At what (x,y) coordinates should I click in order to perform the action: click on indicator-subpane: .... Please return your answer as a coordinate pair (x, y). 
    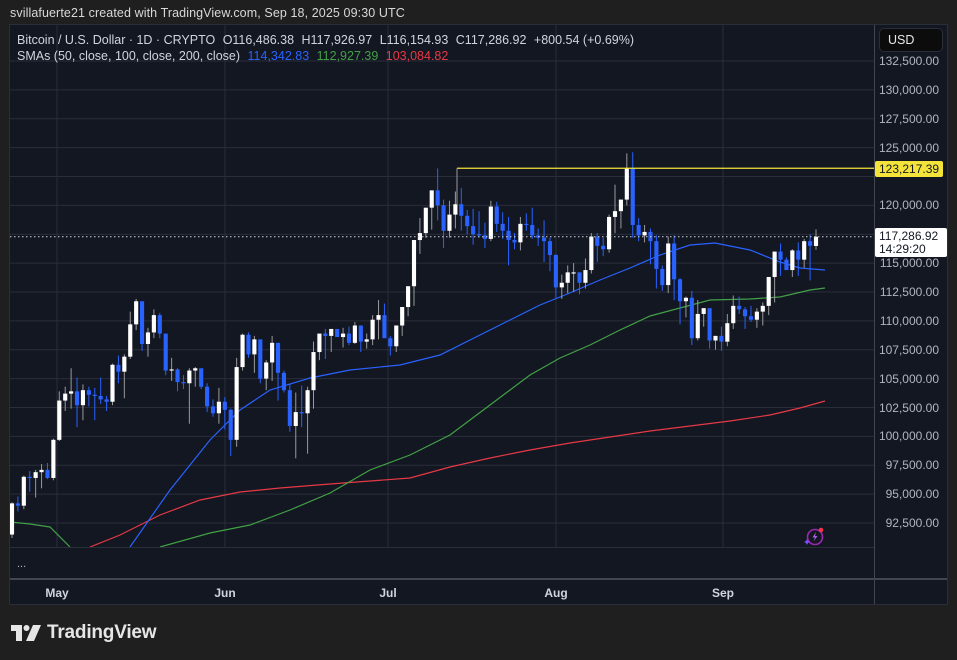
    Looking at the image, I should click on (442, 562).